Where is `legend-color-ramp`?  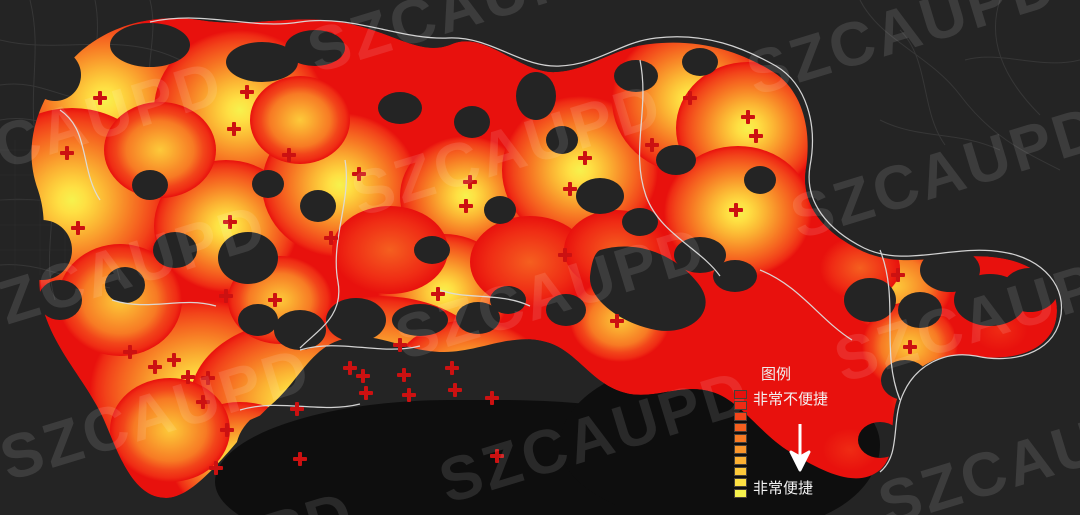
legend-color-ramp is located at coordinates (740, 443).